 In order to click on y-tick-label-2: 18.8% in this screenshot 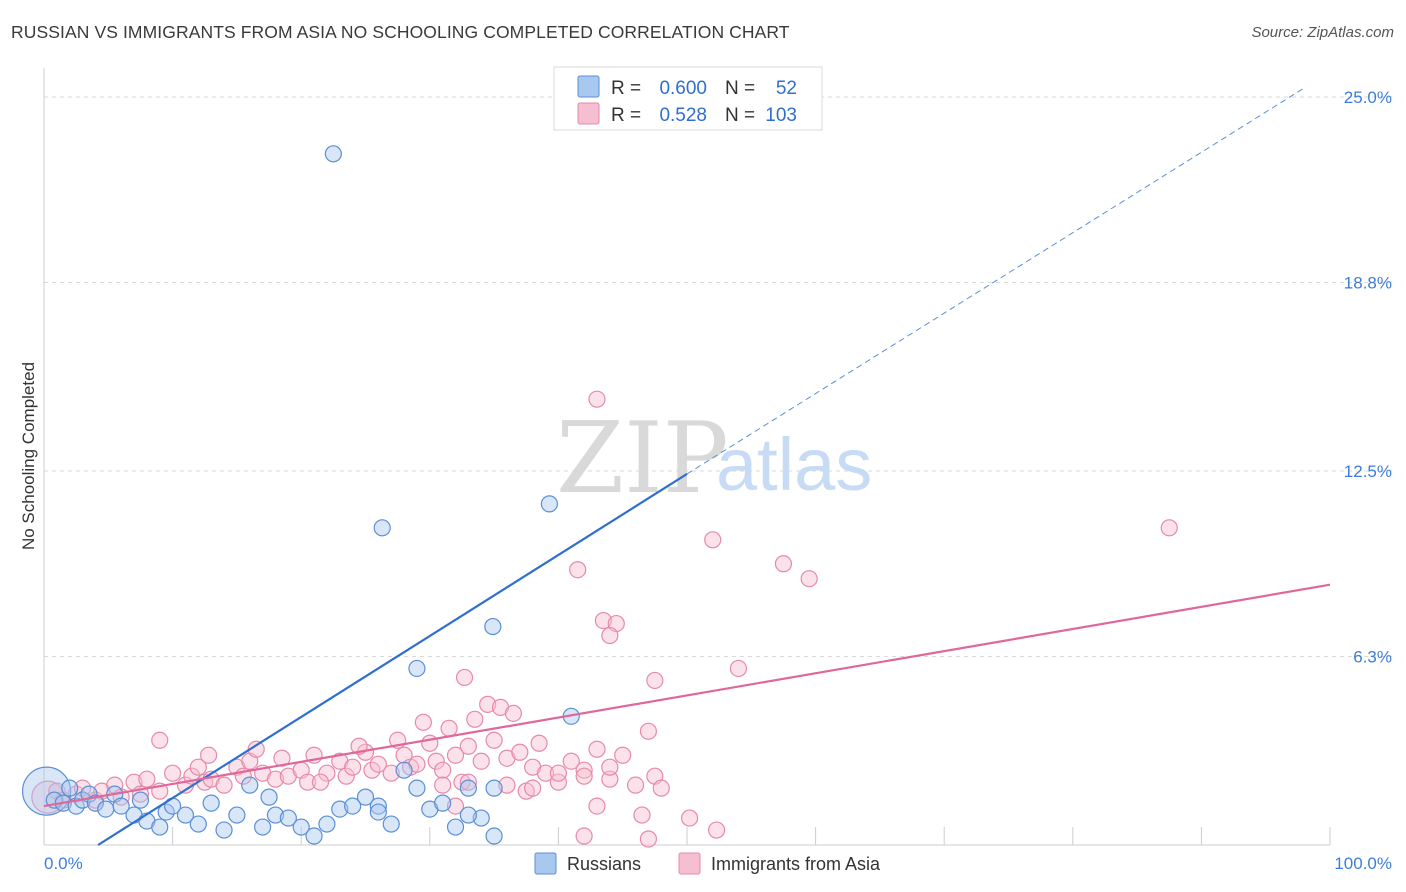, I will do `click(1368, 282)`.